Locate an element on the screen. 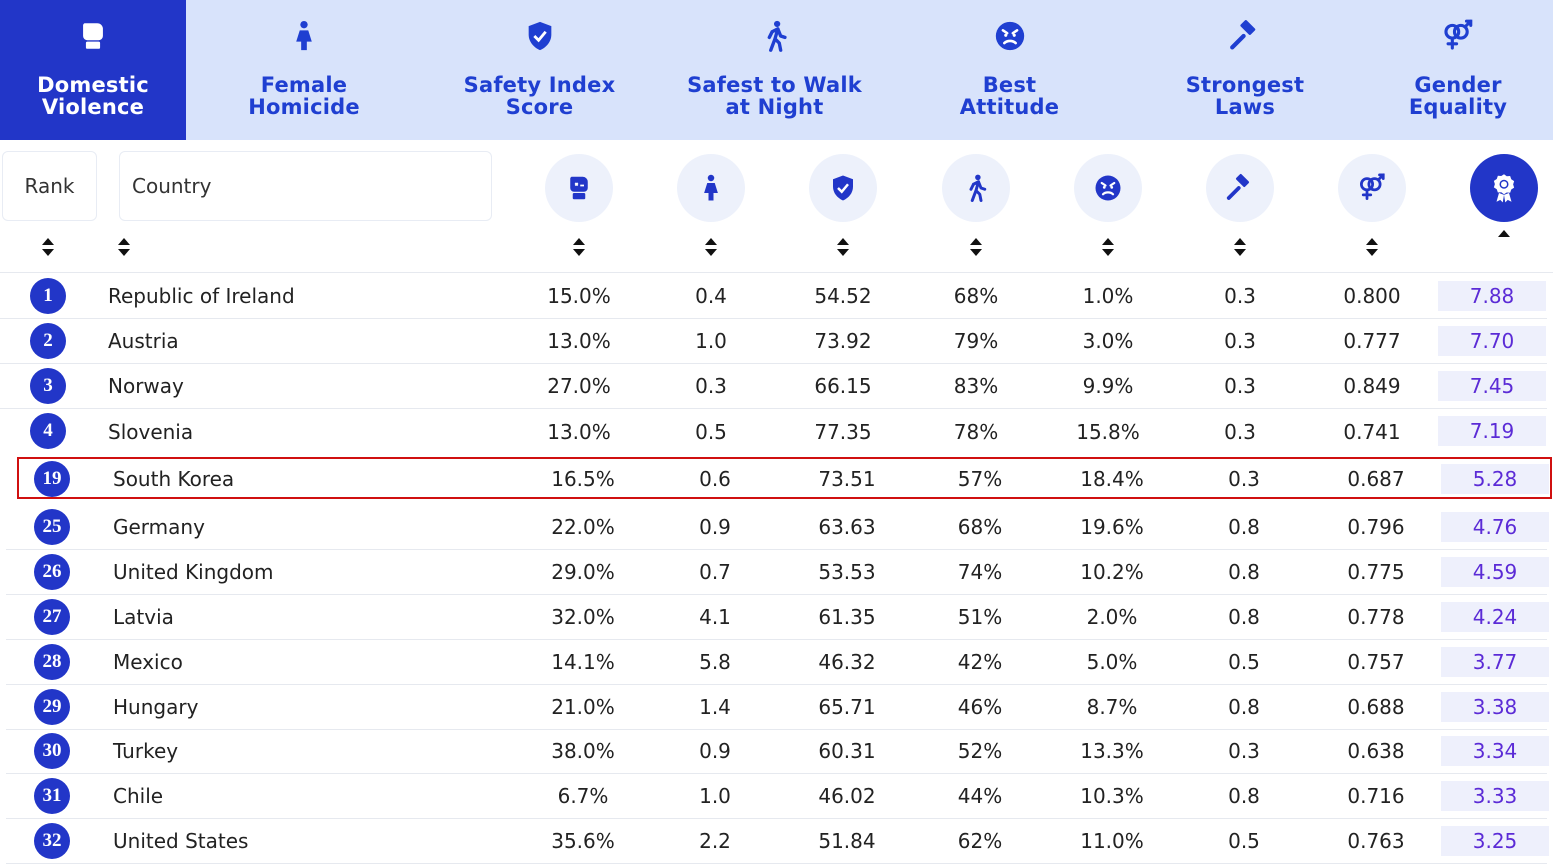  rank-badge: 2 is located at coordinates (48, 341).